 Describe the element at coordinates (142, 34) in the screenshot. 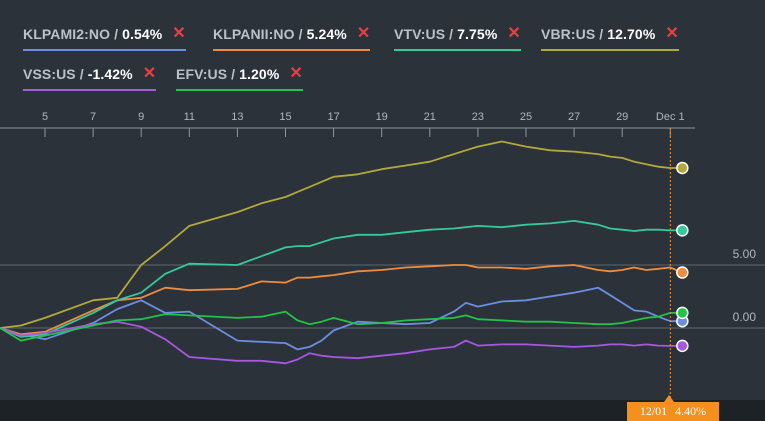

I see `series-value: 0.54%` at that location.